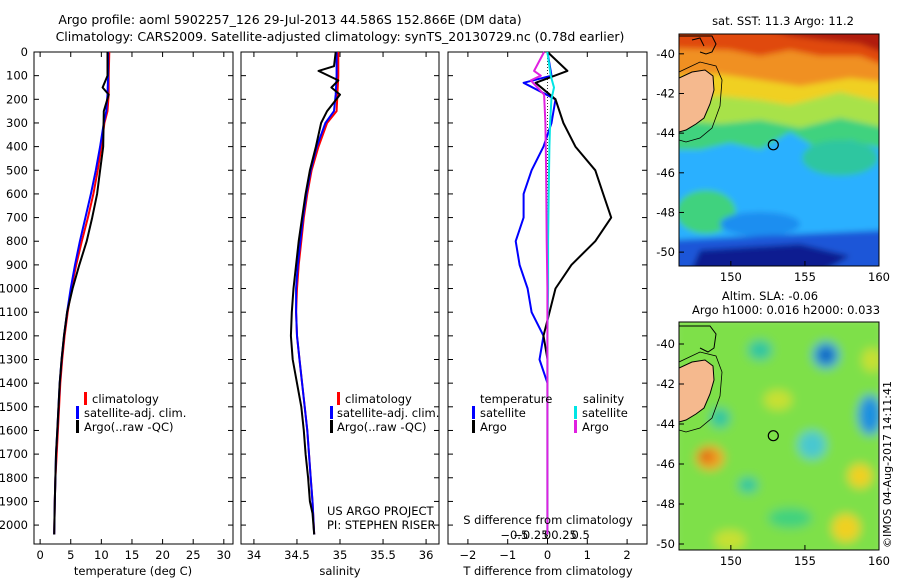 The width and height of the screenshot is (900, 580). What do you see at coordinates (14, 336) in the screenshot?
I see `depth-tick-label: 1200` at bounding box center [14, 336].